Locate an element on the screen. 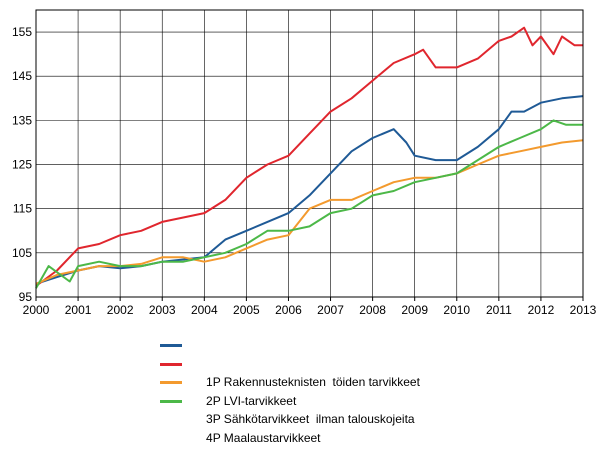 Image resolution: width=607 pixels, height=466 pixels. x-tick-label: 2002 is located at coordinates (120, 310).